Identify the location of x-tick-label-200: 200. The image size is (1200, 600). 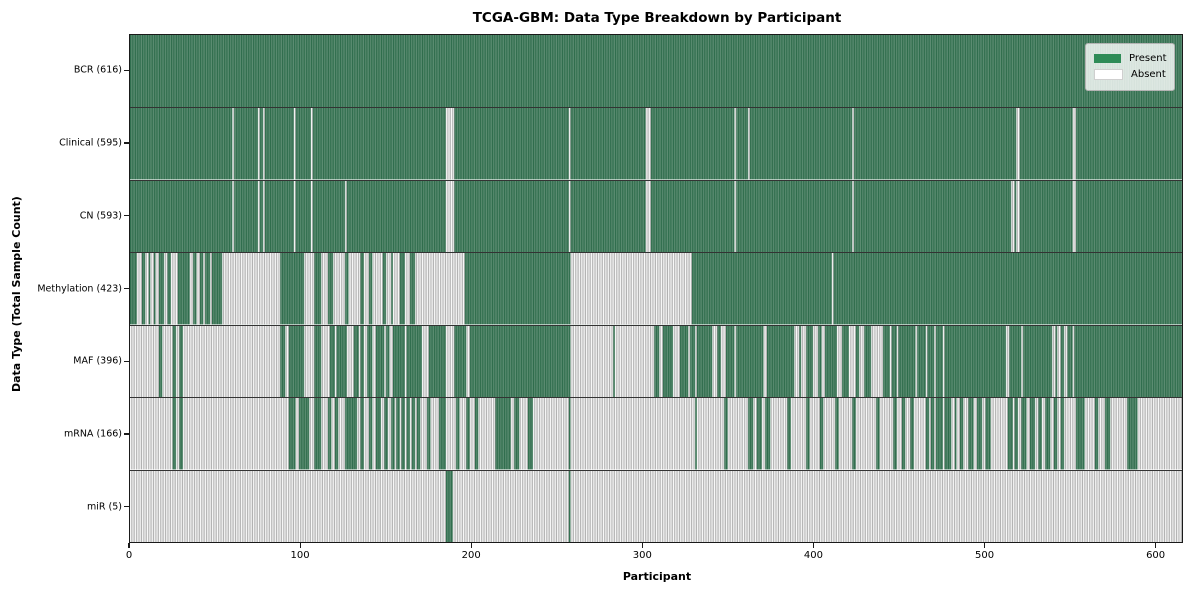
(471, 555).